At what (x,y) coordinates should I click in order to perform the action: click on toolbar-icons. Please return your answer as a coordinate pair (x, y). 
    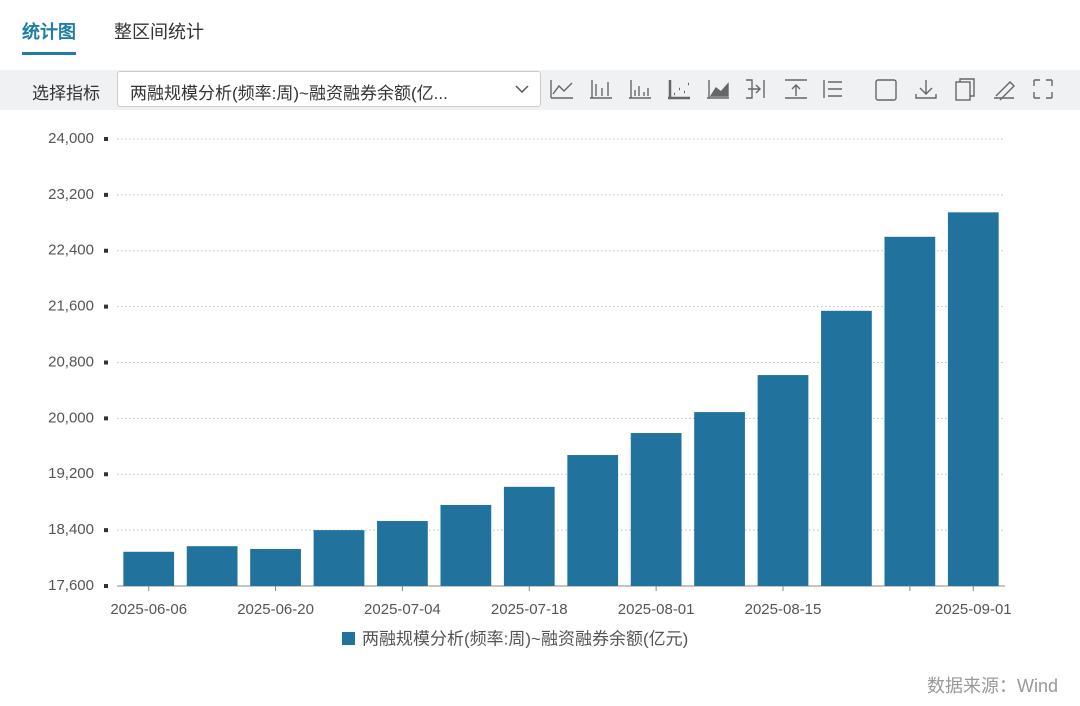
    Looking at the image, I should click on (808, 90).